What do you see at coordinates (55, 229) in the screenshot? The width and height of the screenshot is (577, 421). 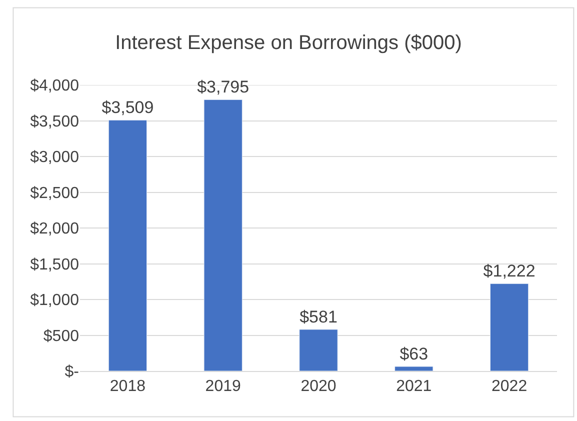 I see `y-tick-label: $2,000` at bounding box center [55, 229].